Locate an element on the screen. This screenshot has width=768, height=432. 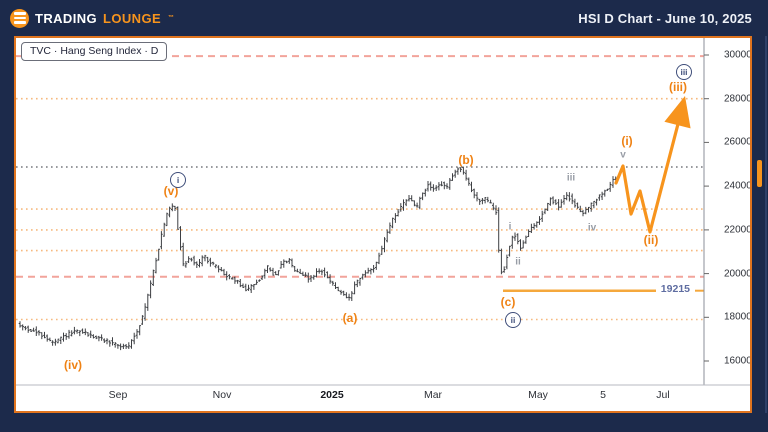
symbol-legend-text: TVC · Hang Seng Index · D is located at coordinates (94, 51).